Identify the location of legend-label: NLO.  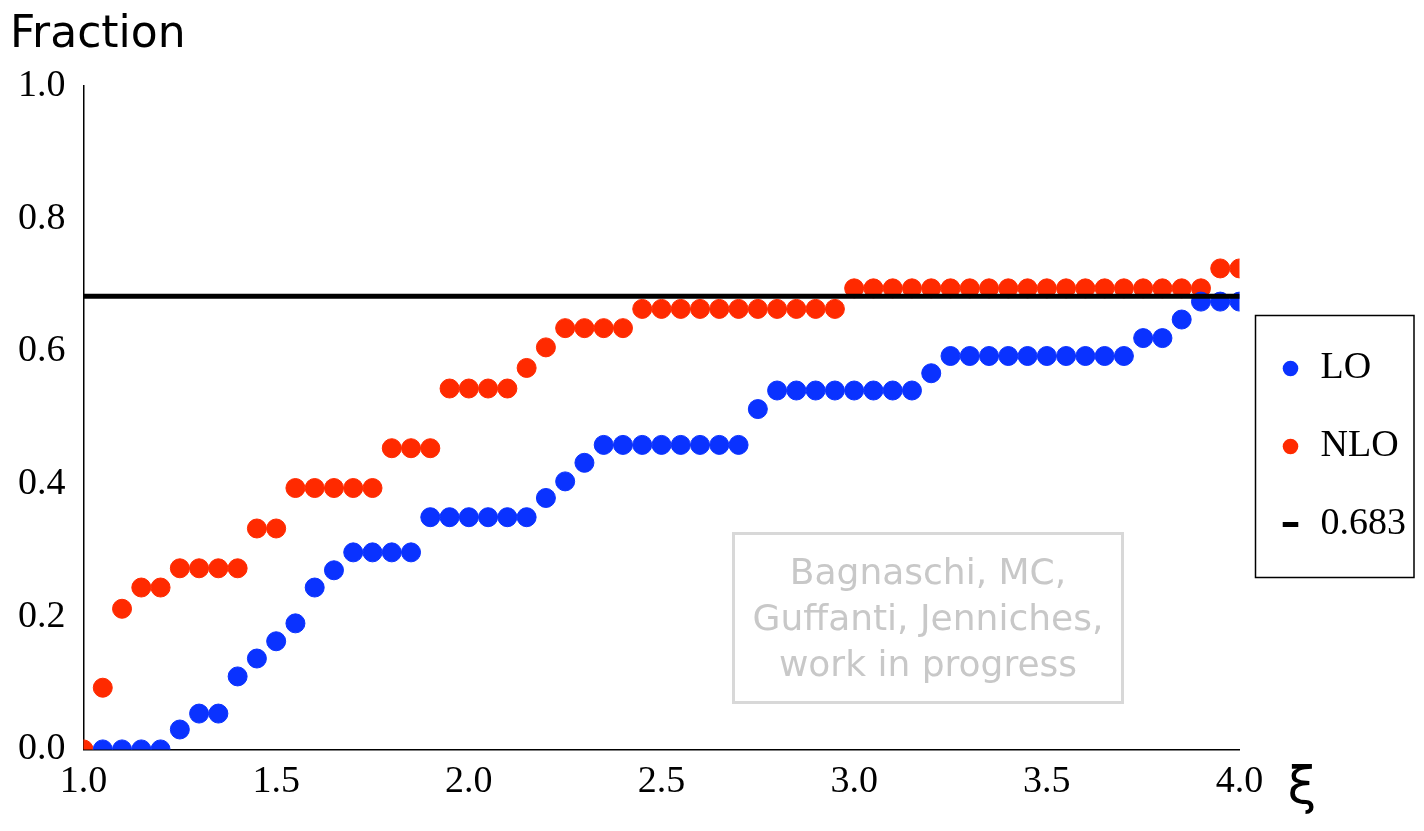
(1359, 443).